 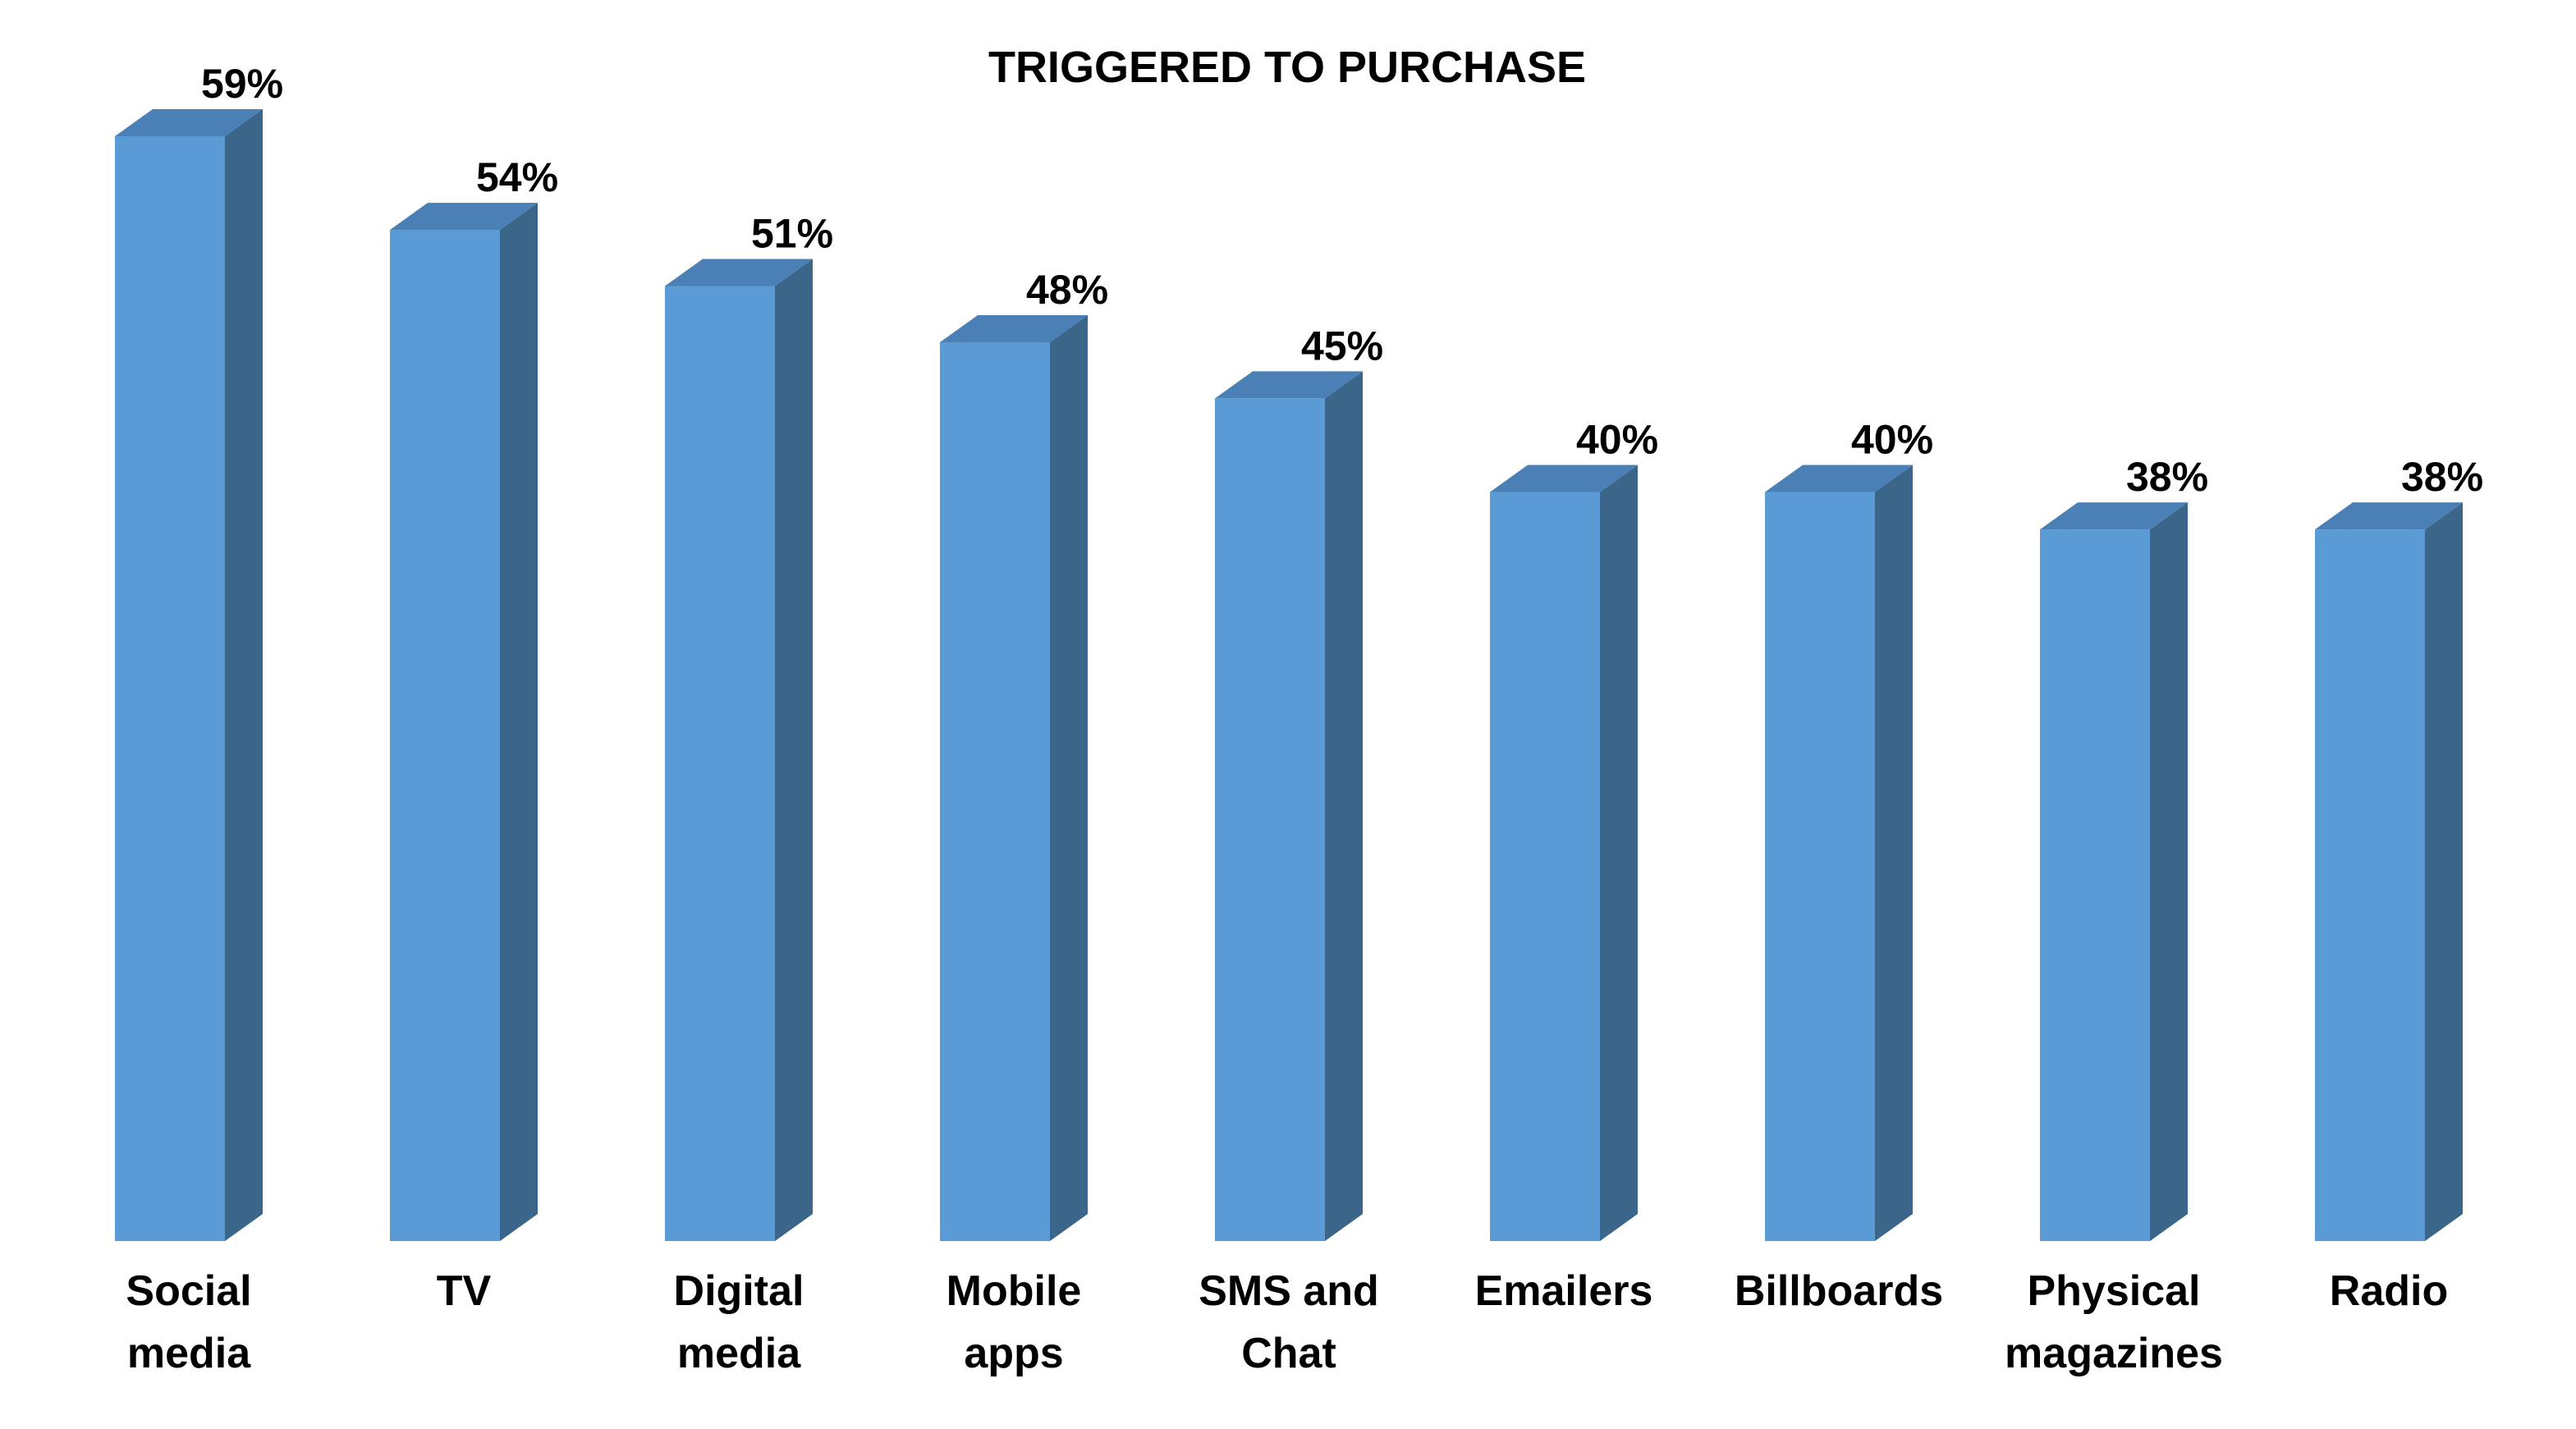 I want to click on data-label: 59%, so click(x=242, y=84).